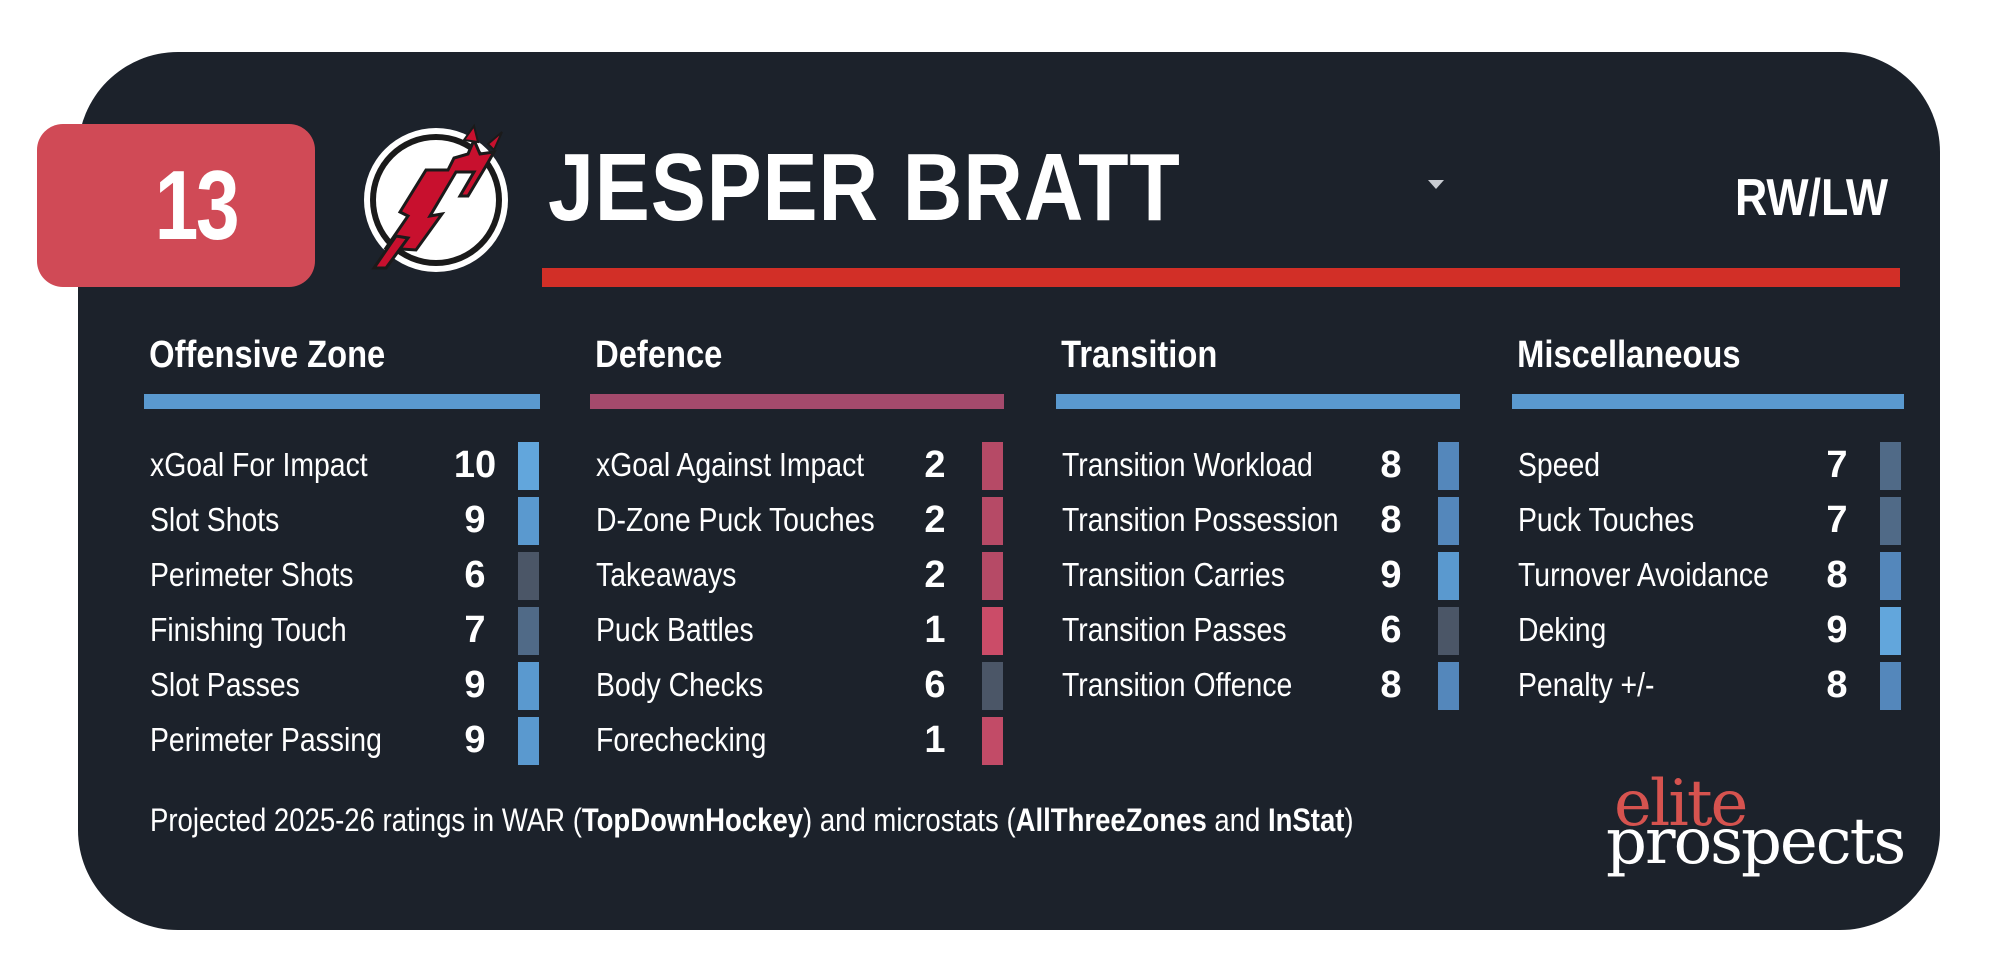  I want to click on stat-row: Transition Workload 8, so click(1258, 466).